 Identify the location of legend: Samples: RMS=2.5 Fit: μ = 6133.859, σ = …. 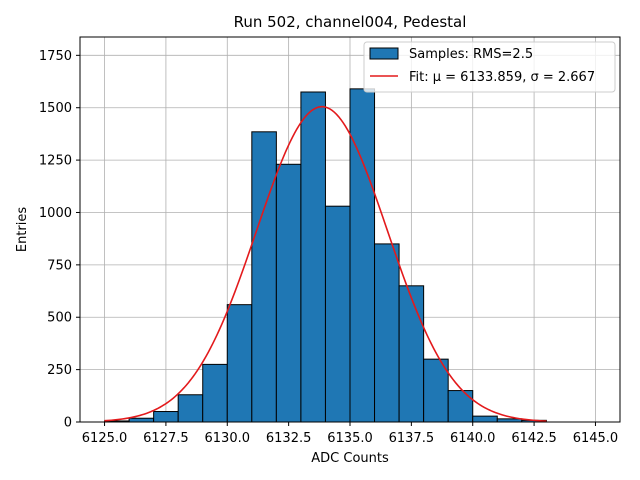
(489, 67).